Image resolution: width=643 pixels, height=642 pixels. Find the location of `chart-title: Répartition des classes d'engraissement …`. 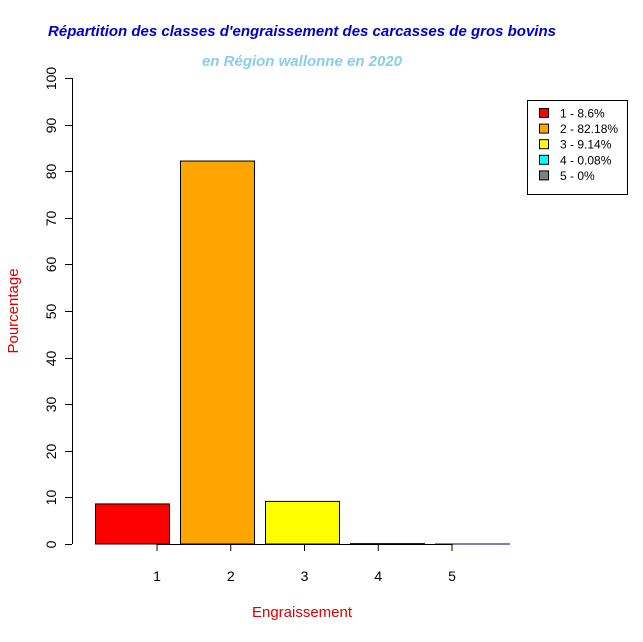

chart-title: Répartition des classes d'engraissement … is located at coordinates (302, 31).